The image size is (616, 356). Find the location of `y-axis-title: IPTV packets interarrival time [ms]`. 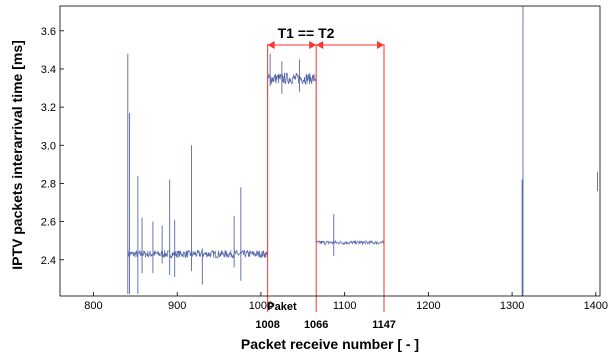

y-axis-title: IPTV packets interarrival time [ms] is located at coordinates (17, 155).